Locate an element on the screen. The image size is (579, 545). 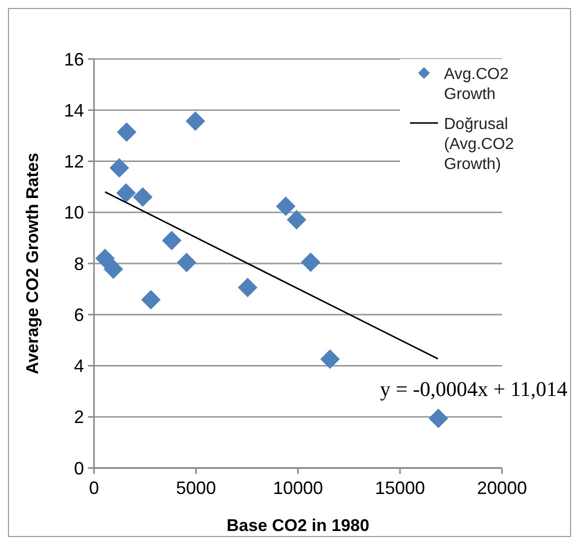
y-tick-label: 2 is located at coordinates (79, 417).